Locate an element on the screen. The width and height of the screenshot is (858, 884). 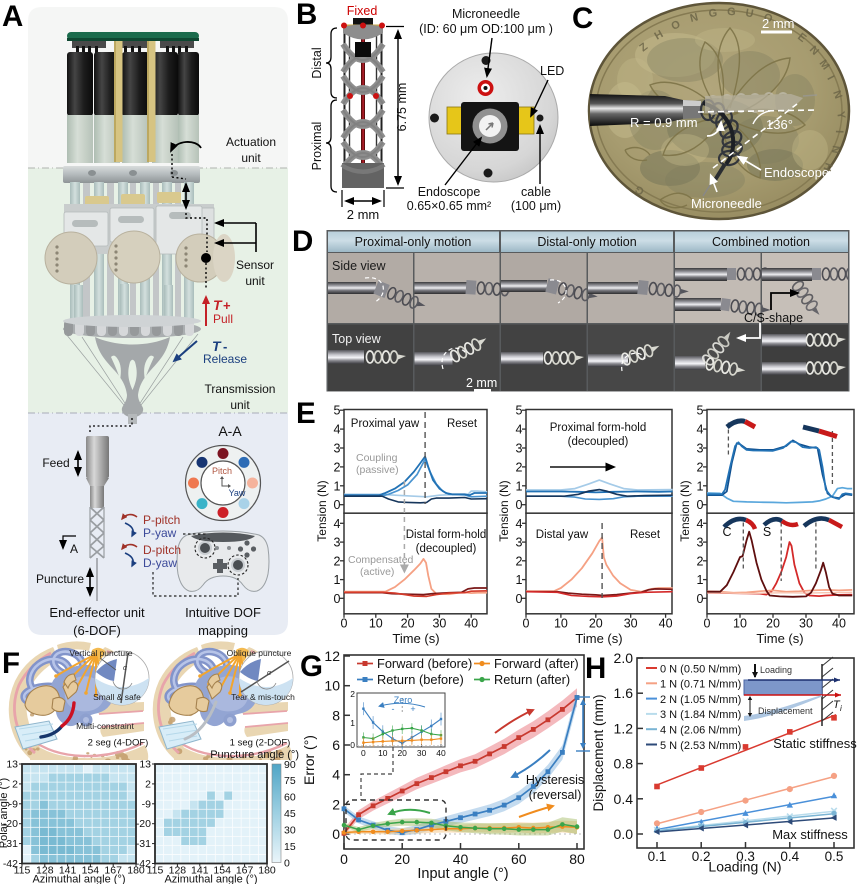
svg-text: Tear & mis-touch is located at coordinates (263, 697).